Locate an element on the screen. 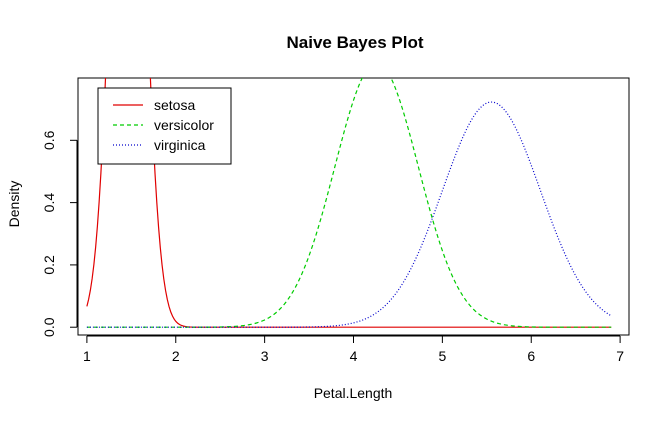 The image size is (669, 422). legend: setosa versicolor virginica is located at coordinates (164, 126).